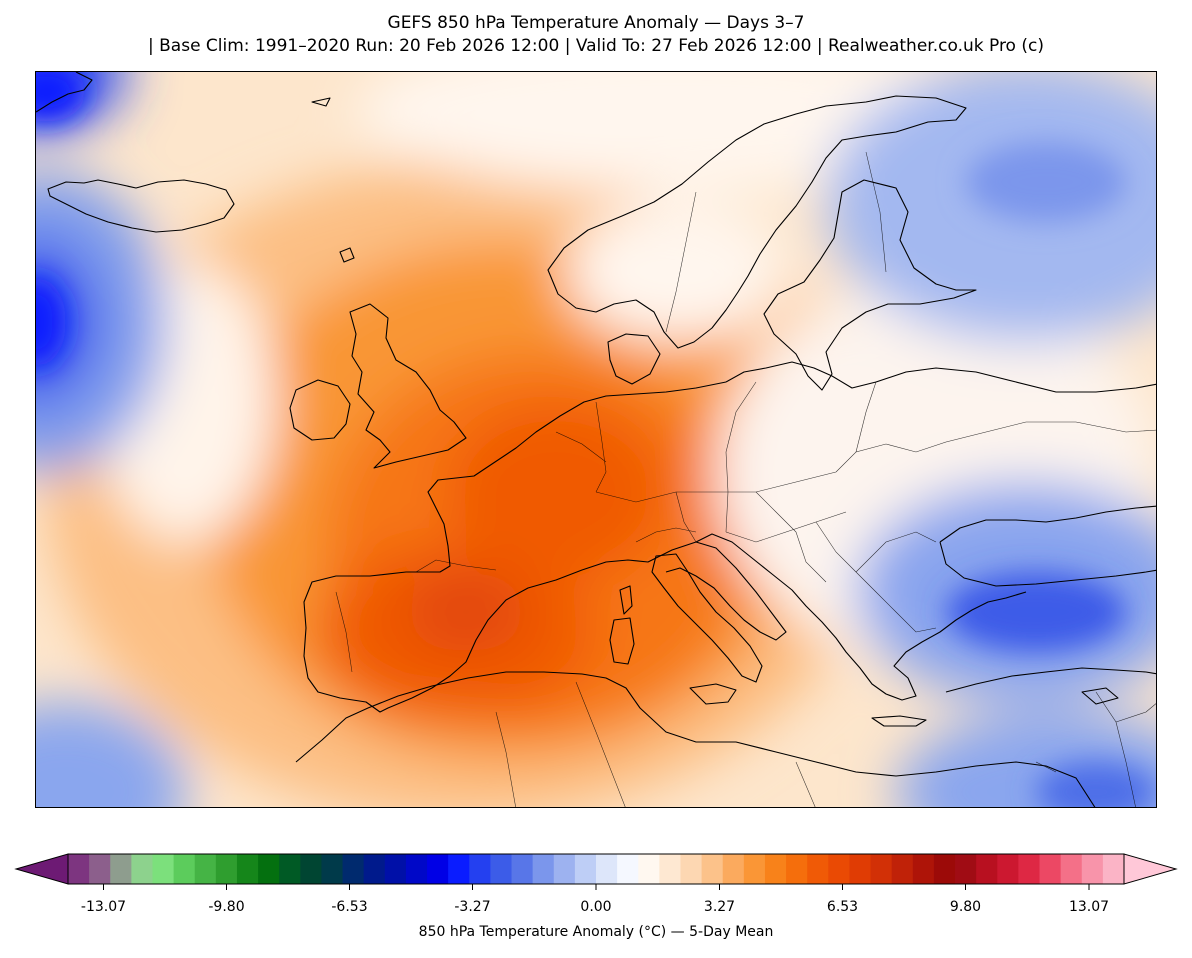 Image resolution: width=1192 pixels, height=958 pixels. Describe the element at coordinates (1047, 546) in the screenshot. I see `coastline-black-sea` at that location.